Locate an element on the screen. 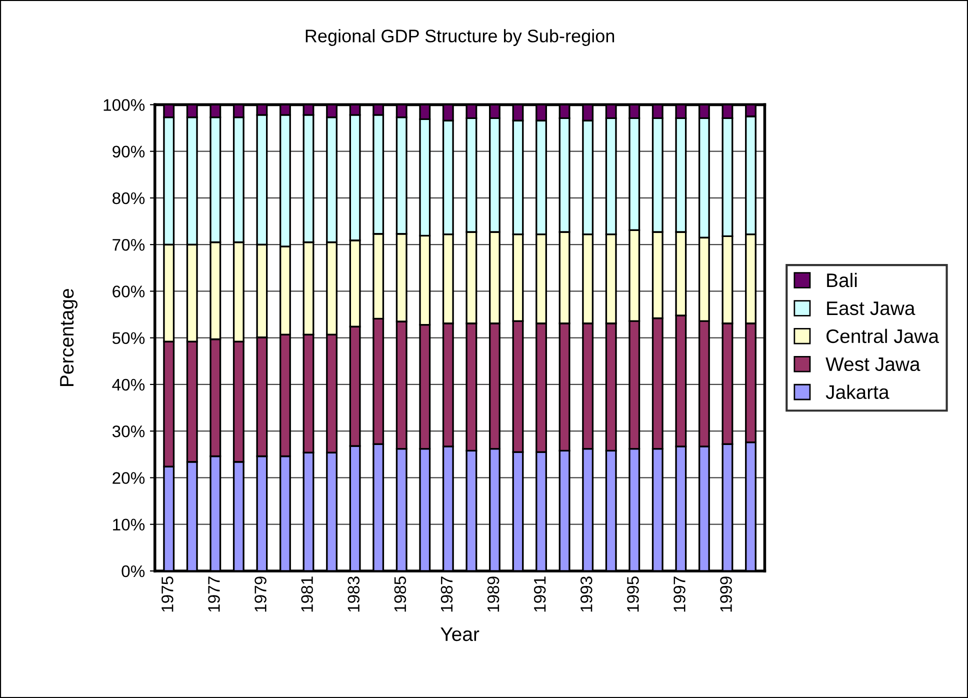 This screenshot has height=698, width=968. x-tick-label: 1993 is located at coordinates (586, 594).